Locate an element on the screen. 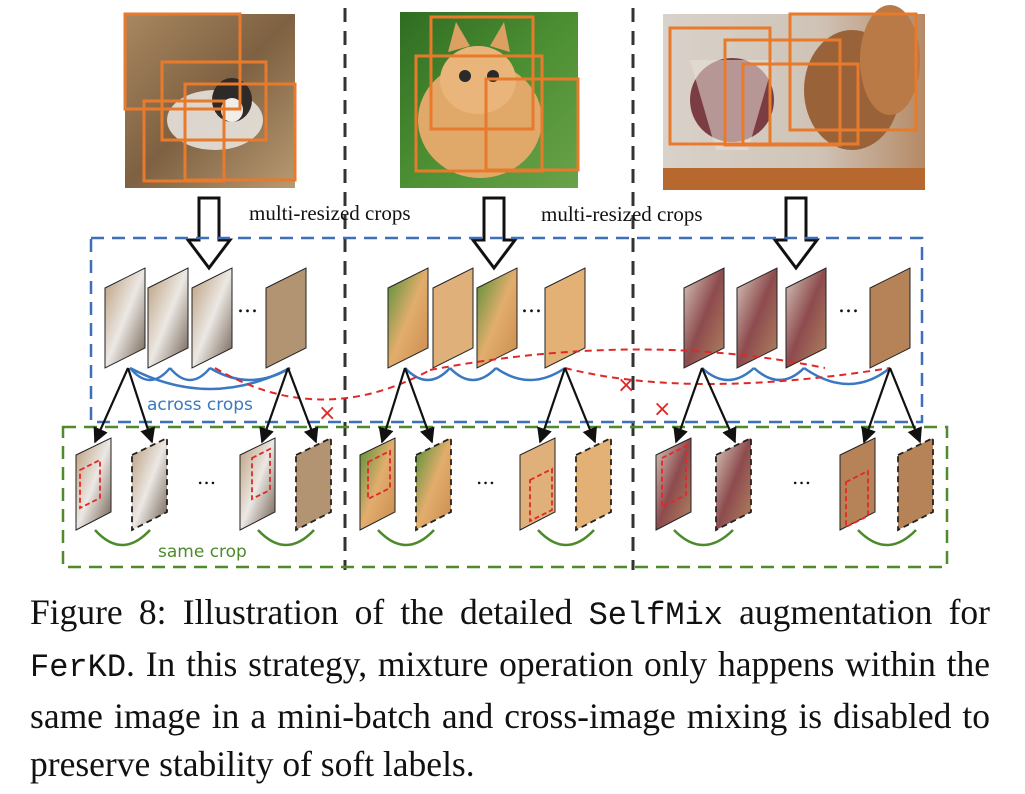  same-crop-label: same crop is located at coordinates (202, 552).